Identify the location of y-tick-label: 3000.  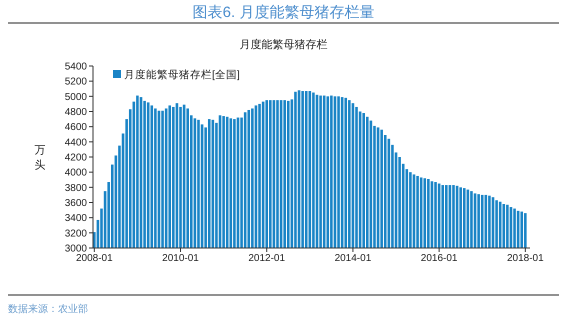
(76, 249).